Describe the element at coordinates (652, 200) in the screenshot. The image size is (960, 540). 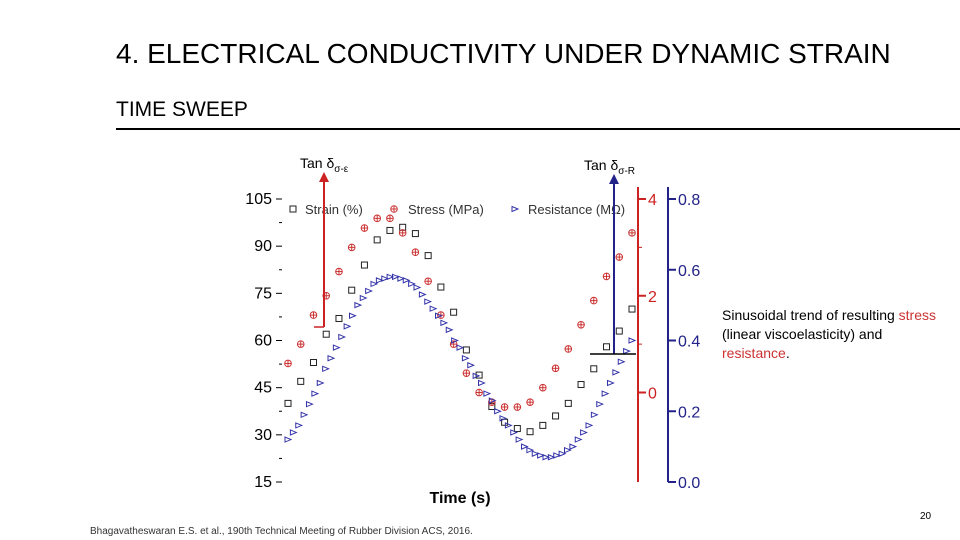
I see `stress-tick-label: 4` at that location.